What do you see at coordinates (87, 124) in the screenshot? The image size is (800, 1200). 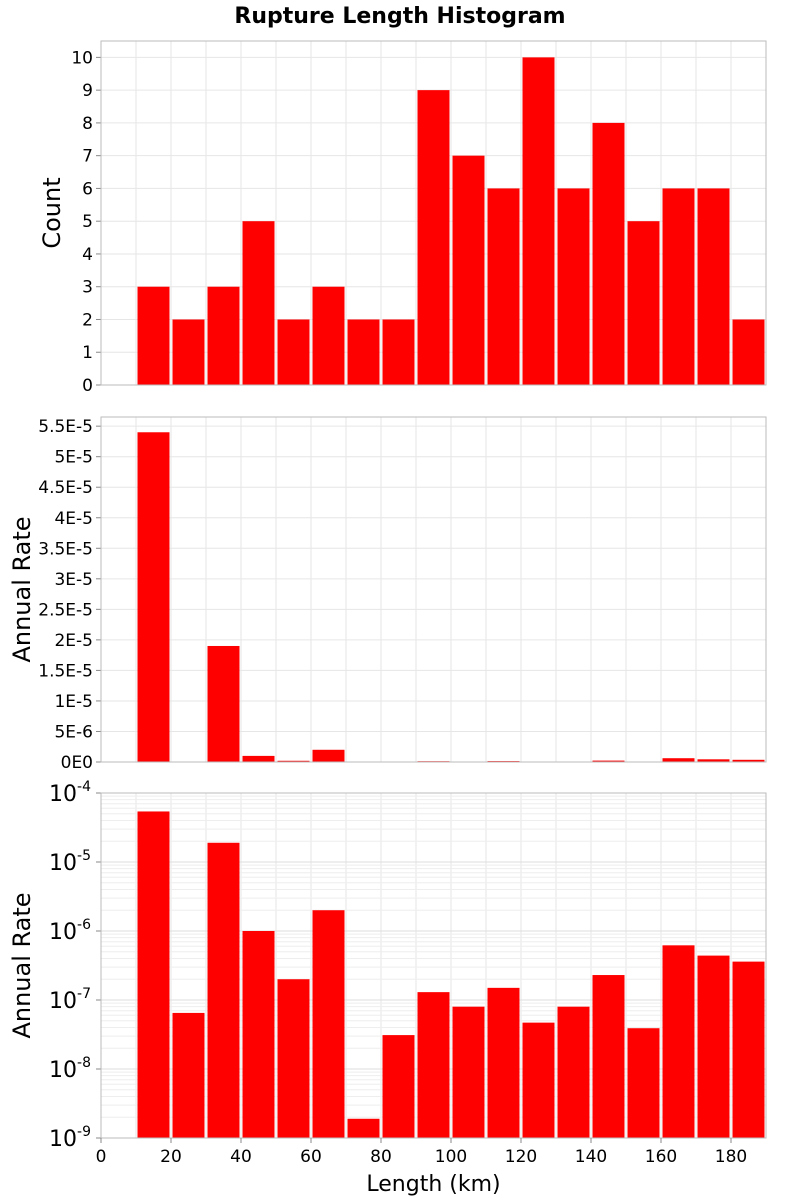 I see `y-tick-label: 8` at bounding box center [87, 124].